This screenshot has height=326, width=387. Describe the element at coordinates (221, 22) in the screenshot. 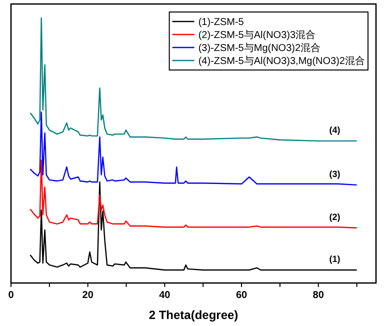

I see `legend-label: (1)-ZSM-5` at that location.